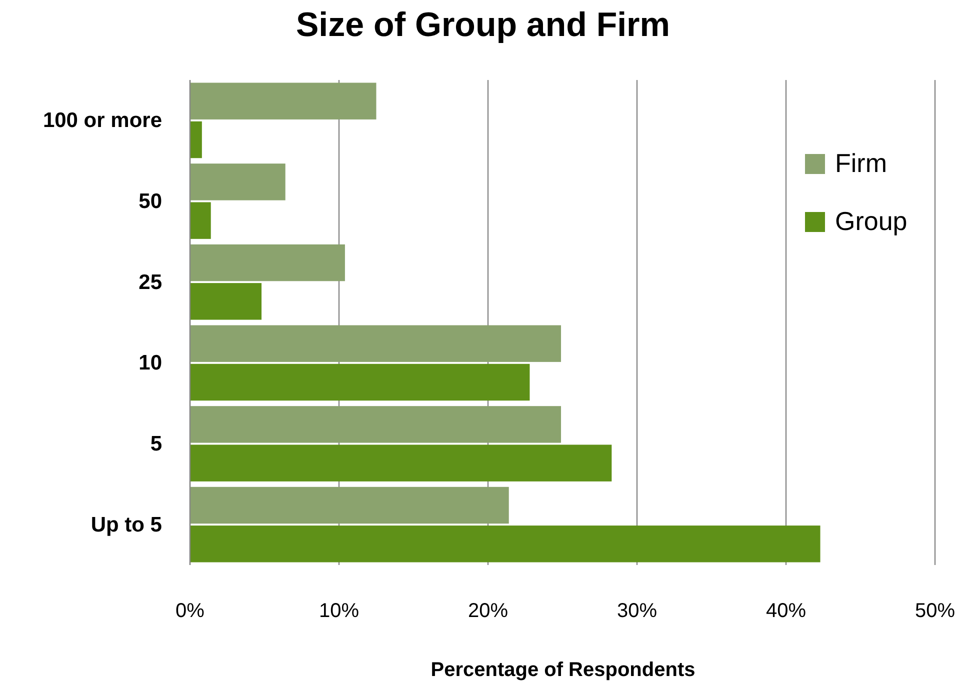 The width and height of the screenshot is (967, 686). Describe the element at coordinates (871, 221) in the screenshot. I see `legend-label: Group` at that location.